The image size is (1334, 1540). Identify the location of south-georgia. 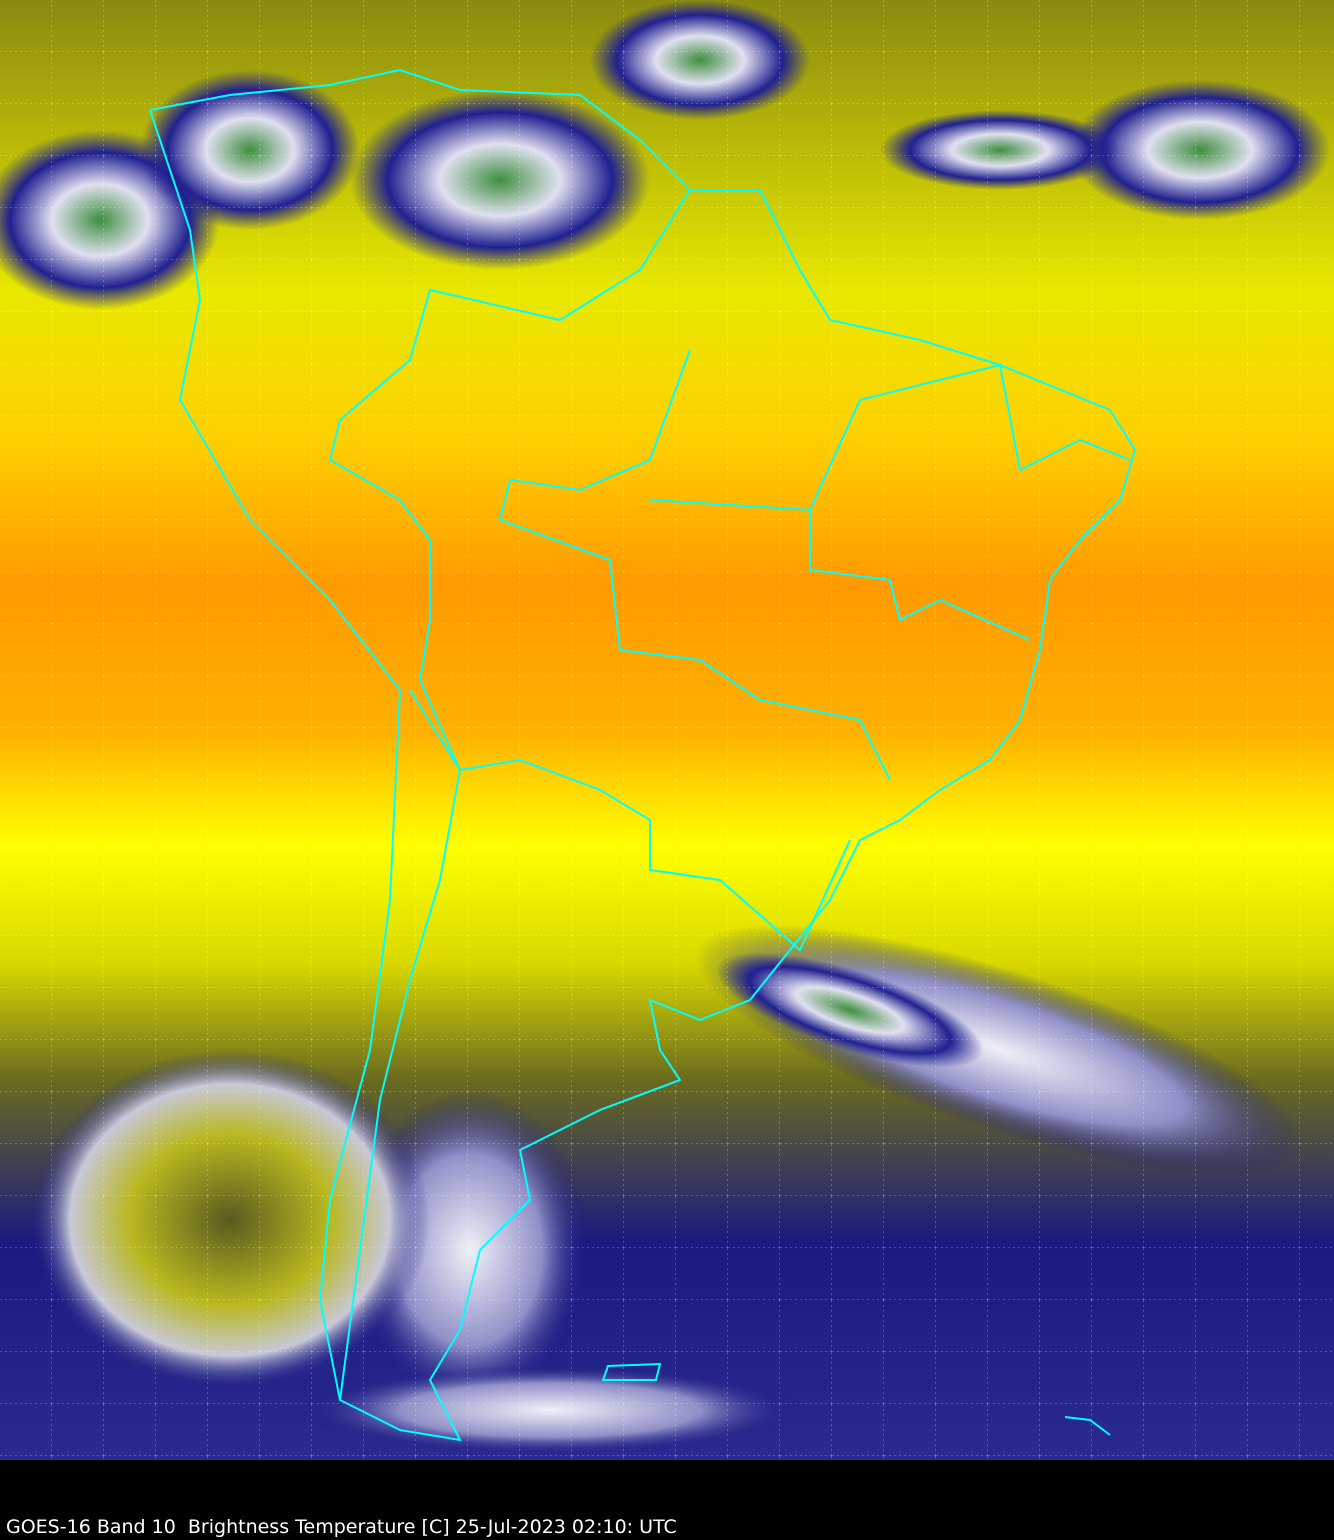
(1087, 1426).